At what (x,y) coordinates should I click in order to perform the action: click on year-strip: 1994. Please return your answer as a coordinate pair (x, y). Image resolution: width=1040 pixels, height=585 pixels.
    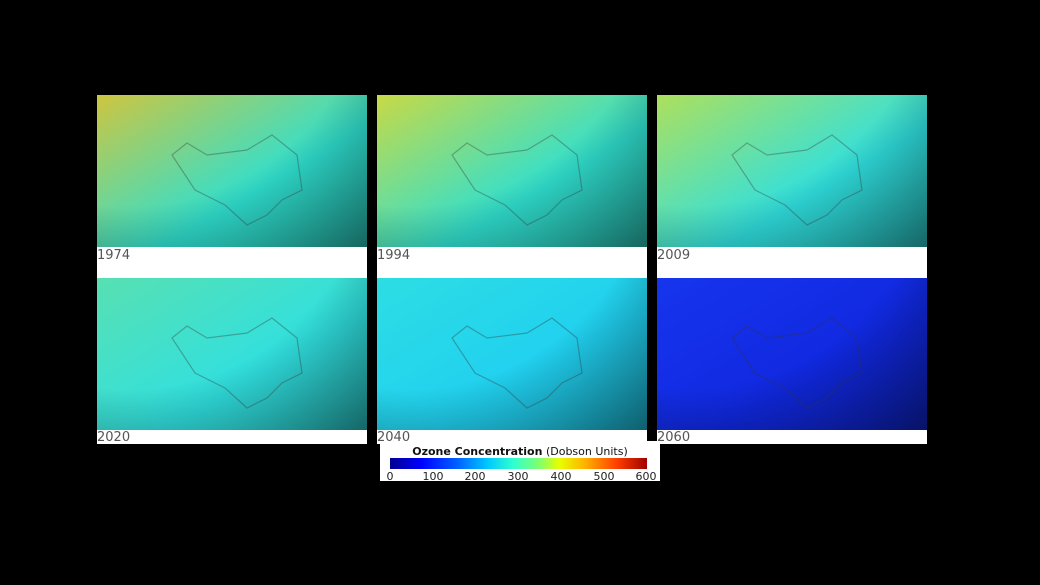
    Looking at the image, I should click on (512, 262).